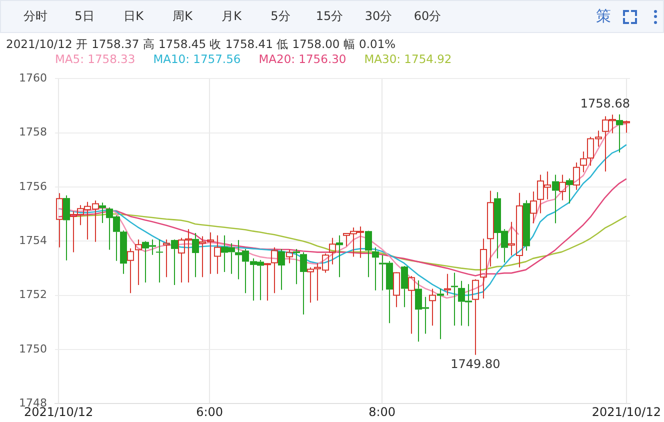 Image resolution: width=664 pixels, height=422 pixels. Describe the element at coordinates (95, 59) in the screenshot. I see `text: MA5: 1758.33` at that location.